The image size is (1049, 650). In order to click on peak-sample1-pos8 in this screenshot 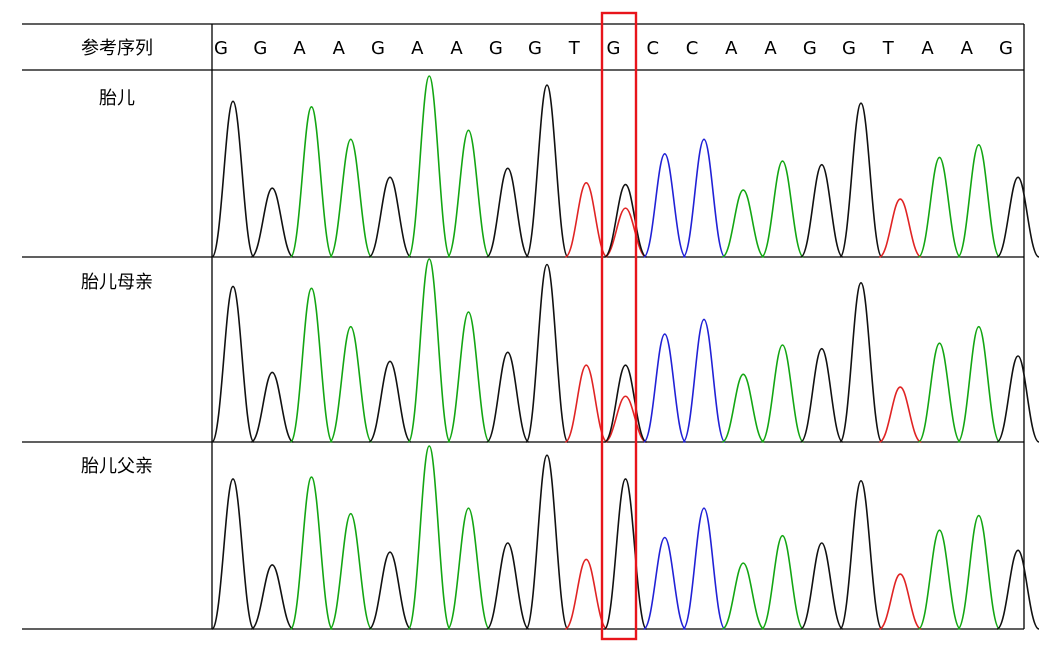, I will do `click(547, 353)`.